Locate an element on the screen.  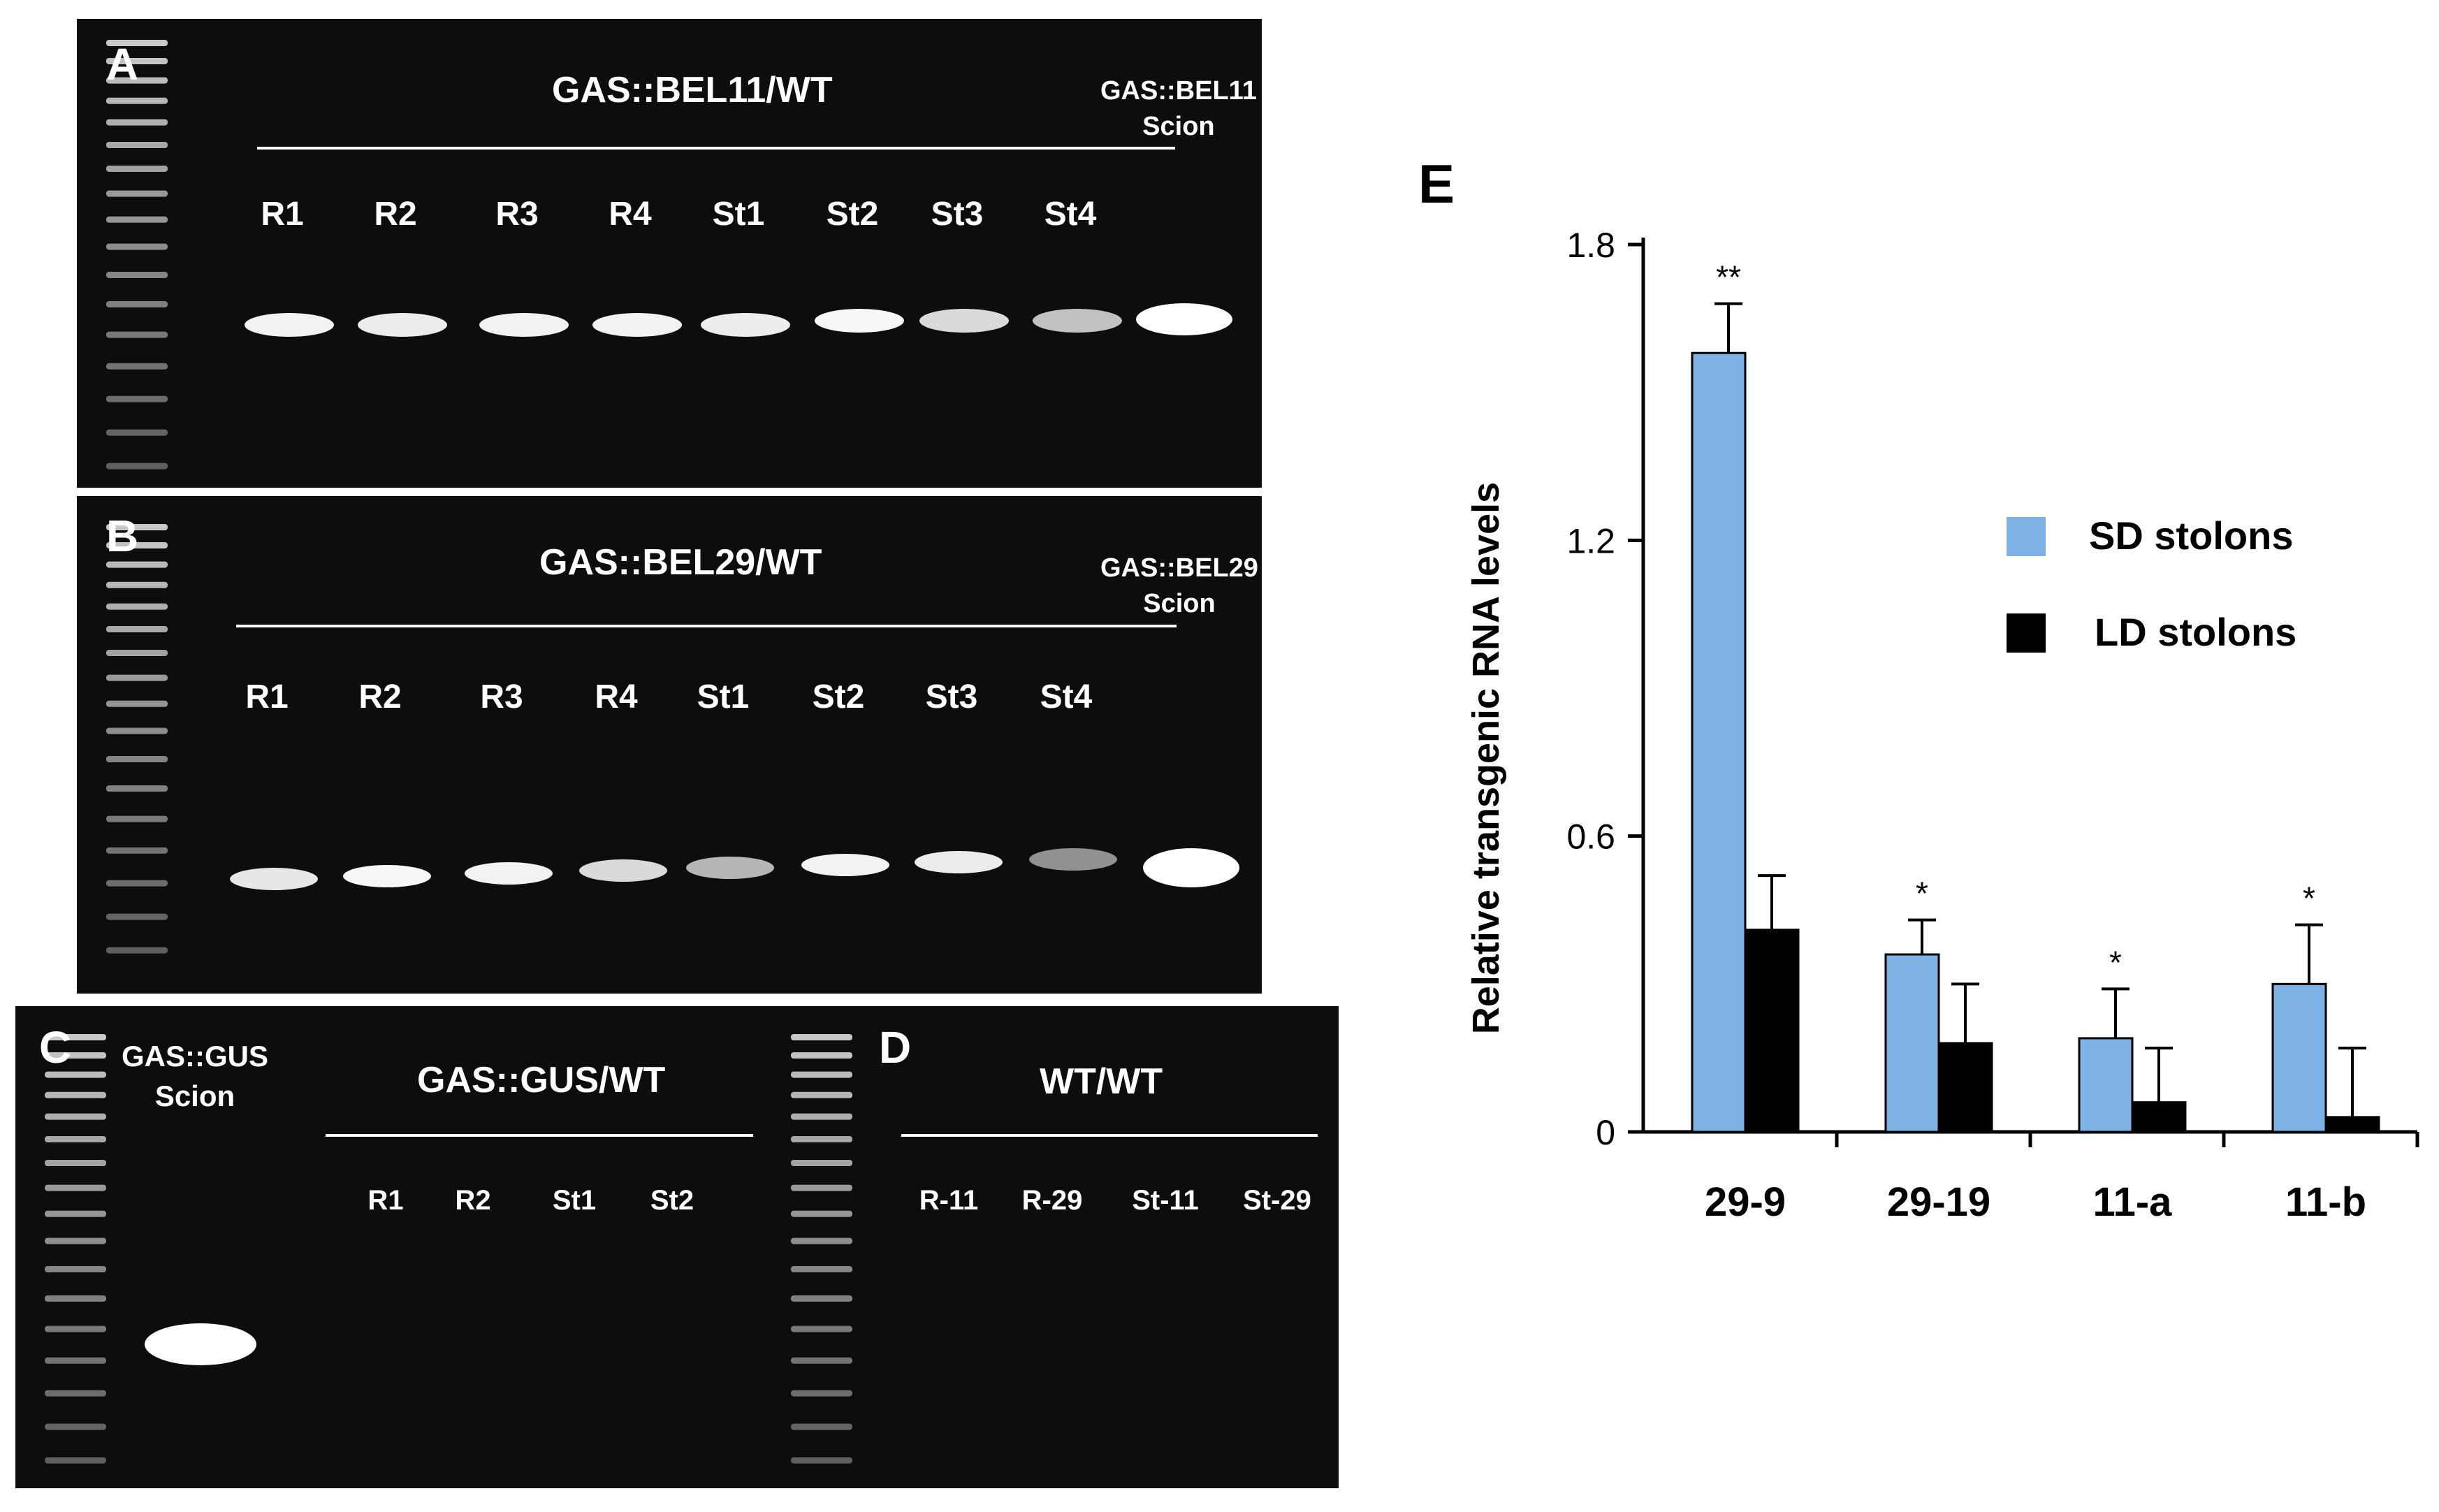
scion-label-c-line1: GAS::GUS is located at coordinates (195, 1056).